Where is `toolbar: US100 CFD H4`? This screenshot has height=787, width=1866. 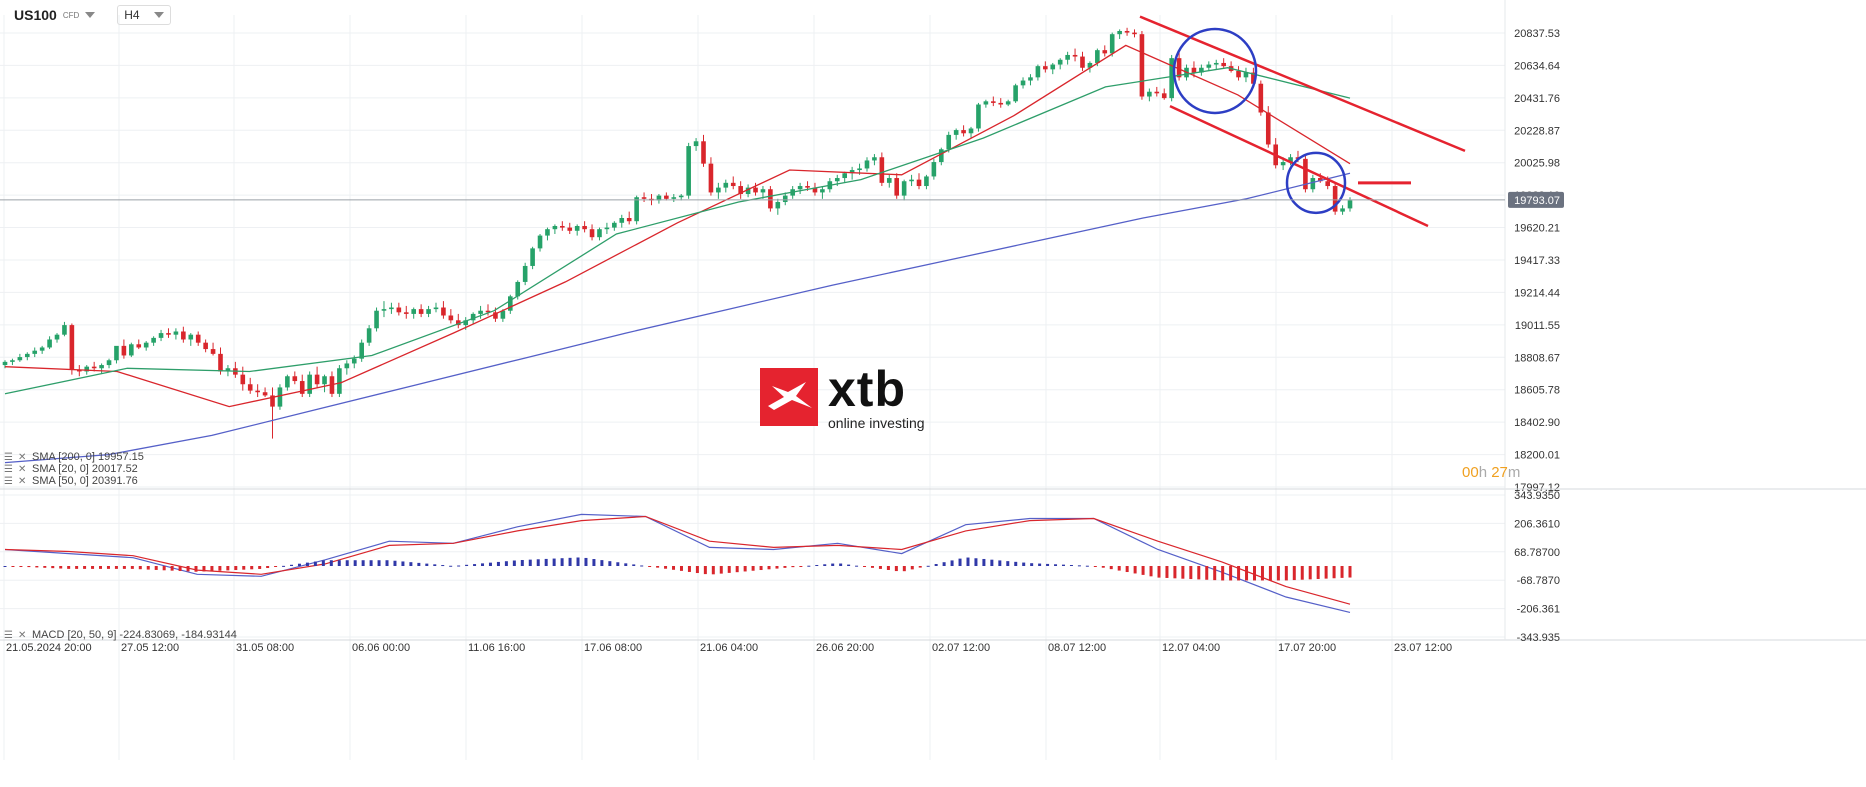 toolbar: US100 CFD H4 is located at coordinates (85, 15).